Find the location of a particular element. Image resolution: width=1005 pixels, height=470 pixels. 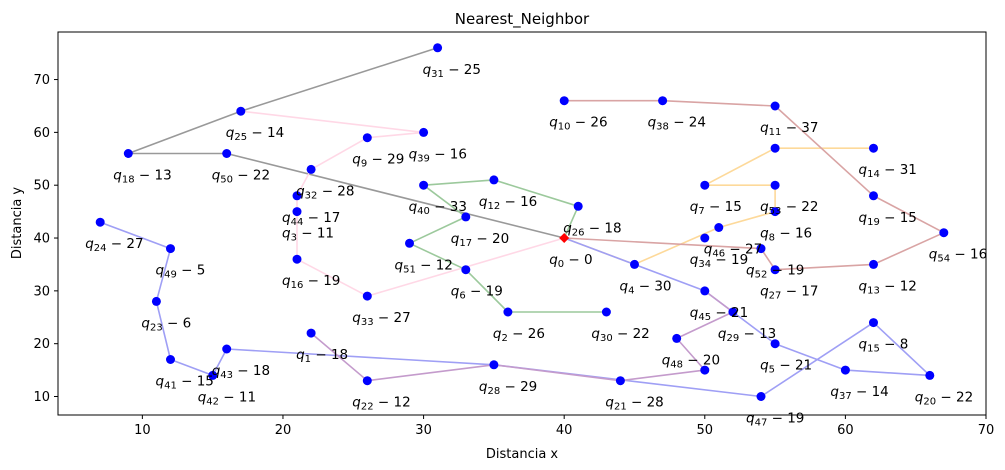

label-q29: q29 − 13 is located at coordinates (747, 335).